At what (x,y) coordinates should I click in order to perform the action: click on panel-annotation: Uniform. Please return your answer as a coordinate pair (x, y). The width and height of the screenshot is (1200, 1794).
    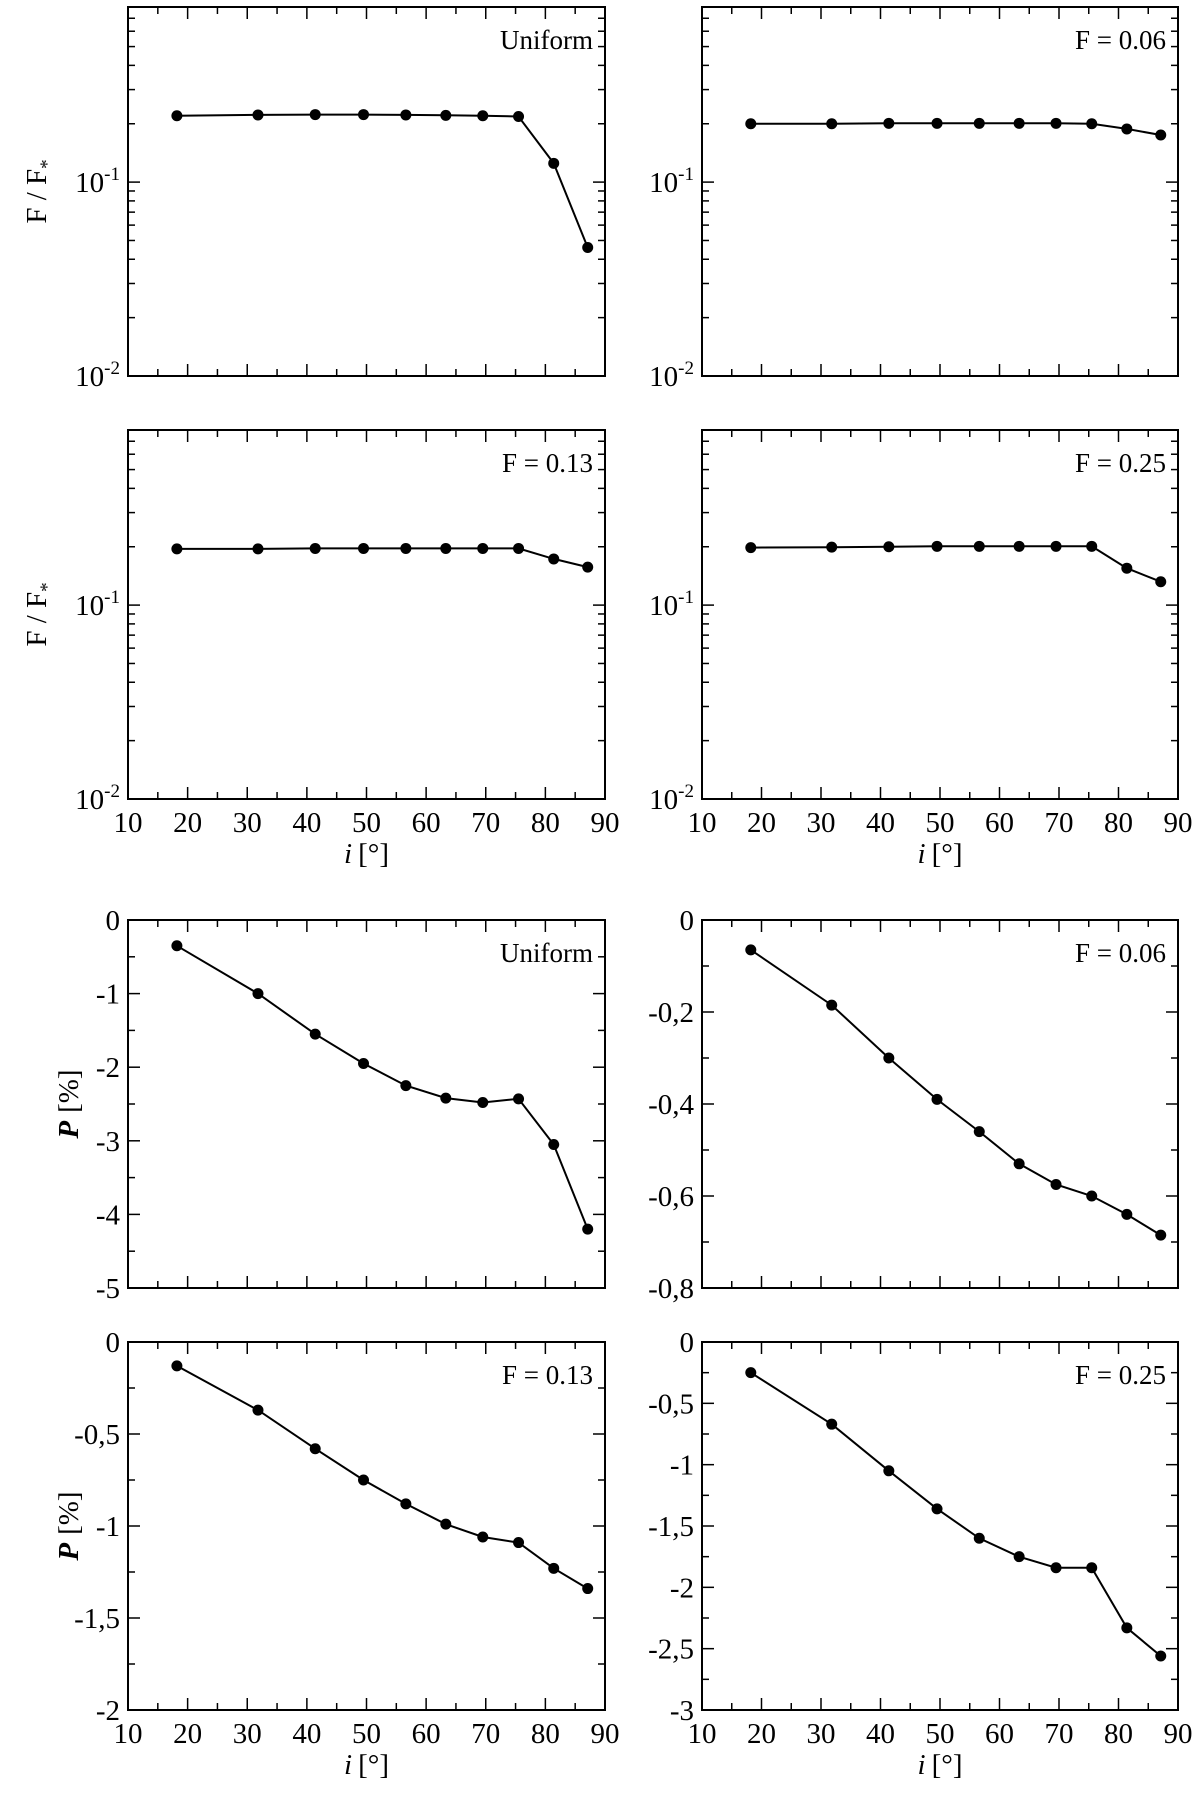
    Looking at the image, I should click on (546, 953).